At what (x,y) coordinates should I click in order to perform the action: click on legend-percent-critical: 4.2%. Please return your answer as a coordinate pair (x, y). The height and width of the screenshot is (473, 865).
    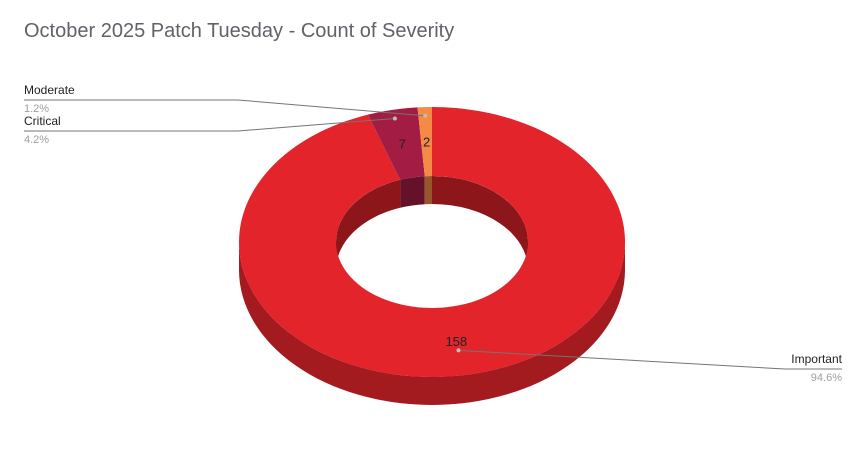
    Looking at the image, I should click on (36, 140).